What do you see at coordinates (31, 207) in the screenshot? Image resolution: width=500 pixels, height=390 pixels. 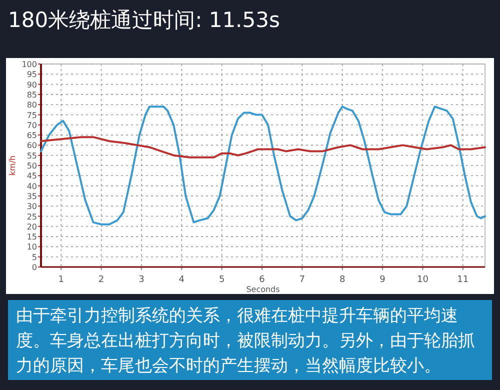 I see `y-tick-label: 30` at bounding box center [31, 207].